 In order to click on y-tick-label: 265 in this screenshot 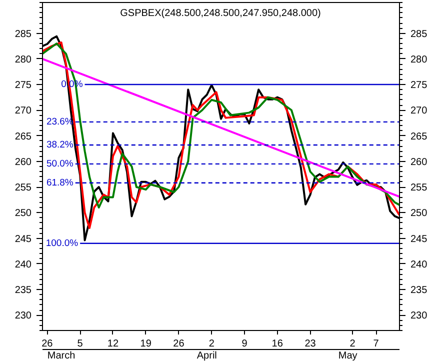, I will do `click(23, 136)`.